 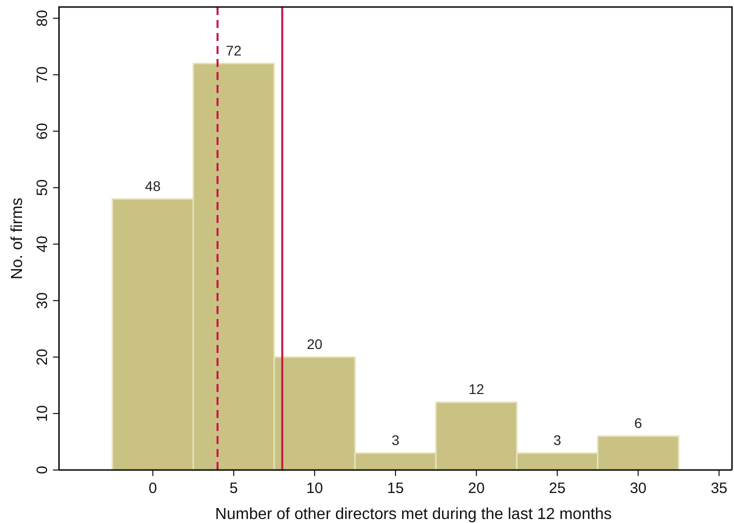 I want to click on data-label: 48, so click(x=153, y=186).